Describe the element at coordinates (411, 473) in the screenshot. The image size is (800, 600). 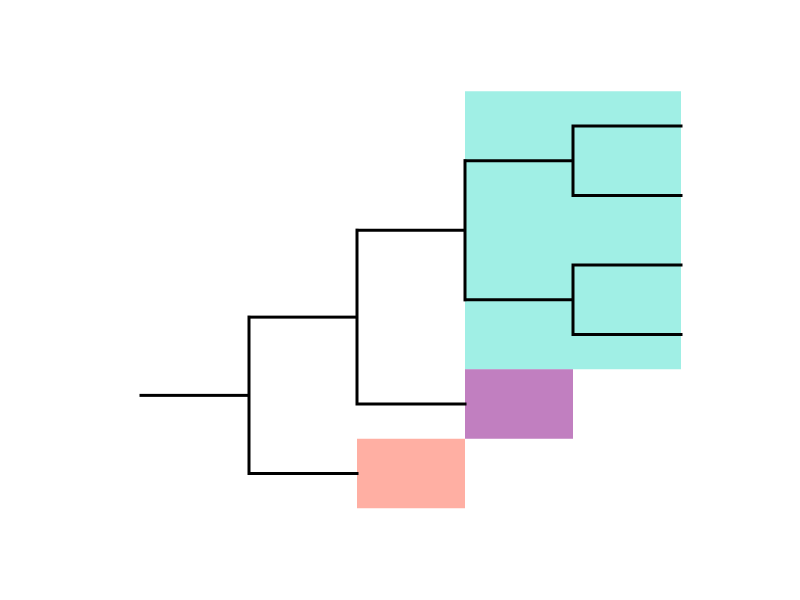
I see `salmon-leaf-highlight` at that location.